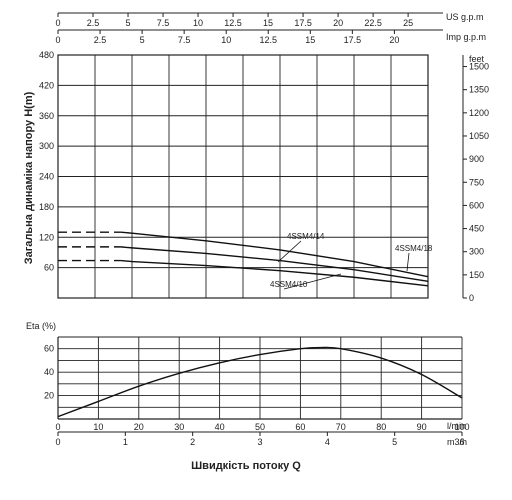 This screenshot has height=500, width=512. I want to click on series-label-4SSM4-14: 4SSM4/14, so click(306, 236).